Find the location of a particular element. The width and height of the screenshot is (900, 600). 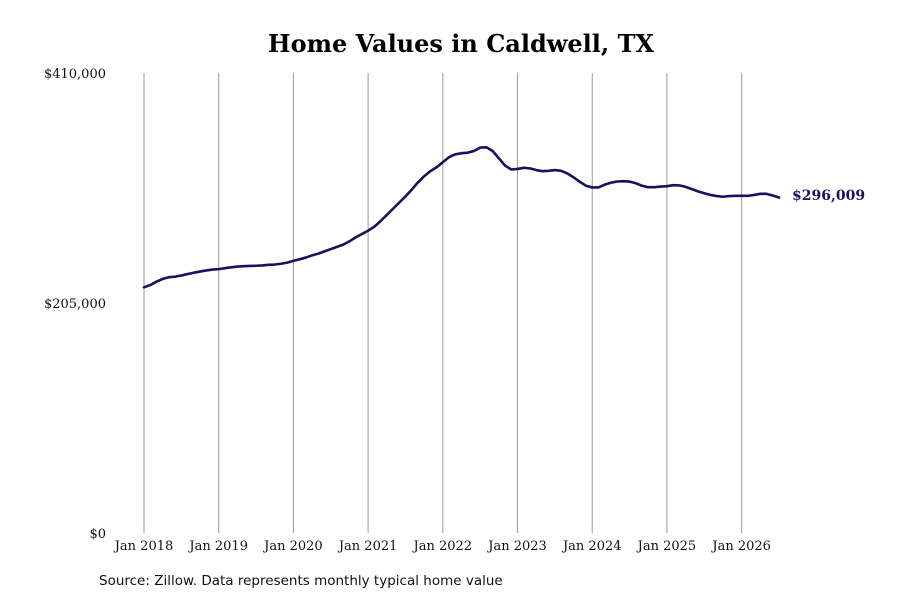

x-tick-label: Jan 2018 is located at coordinates (143, 546).